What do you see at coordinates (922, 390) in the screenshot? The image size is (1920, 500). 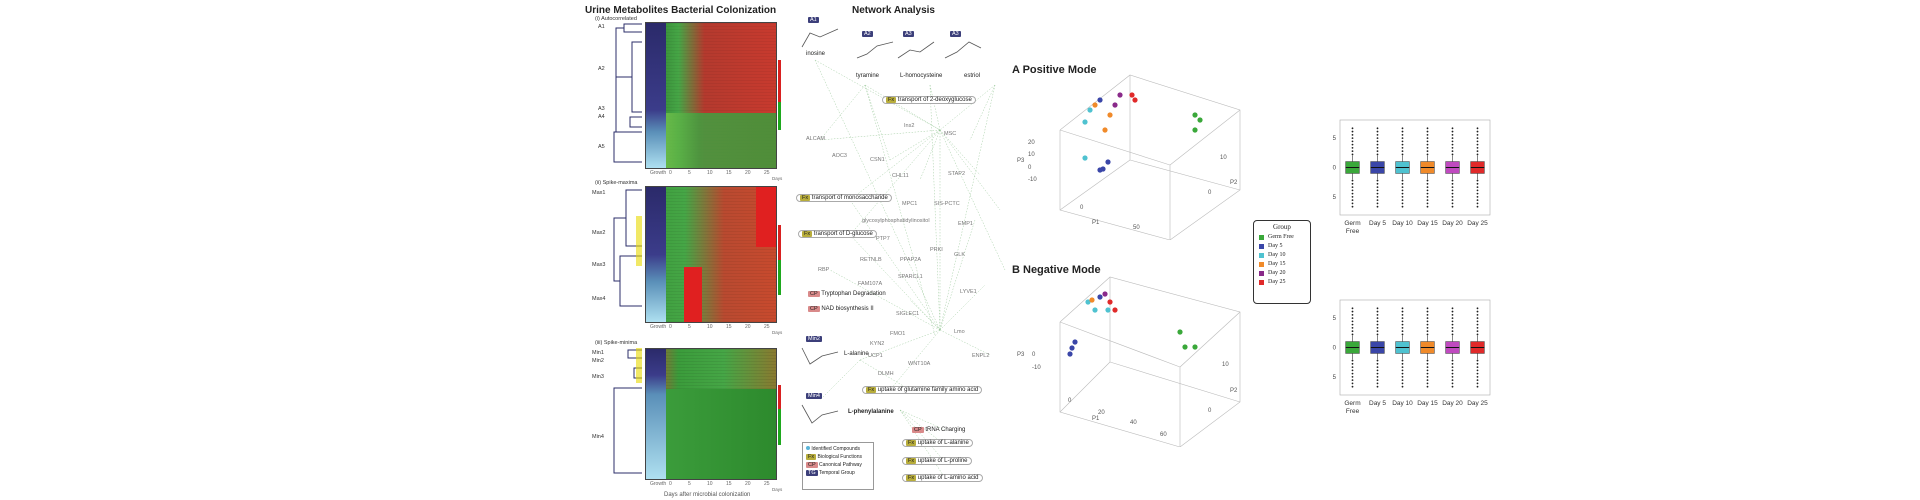 I see `function-glutamine: Fx uptake of glutamine family amino acid` at bounding box center [922, 390].